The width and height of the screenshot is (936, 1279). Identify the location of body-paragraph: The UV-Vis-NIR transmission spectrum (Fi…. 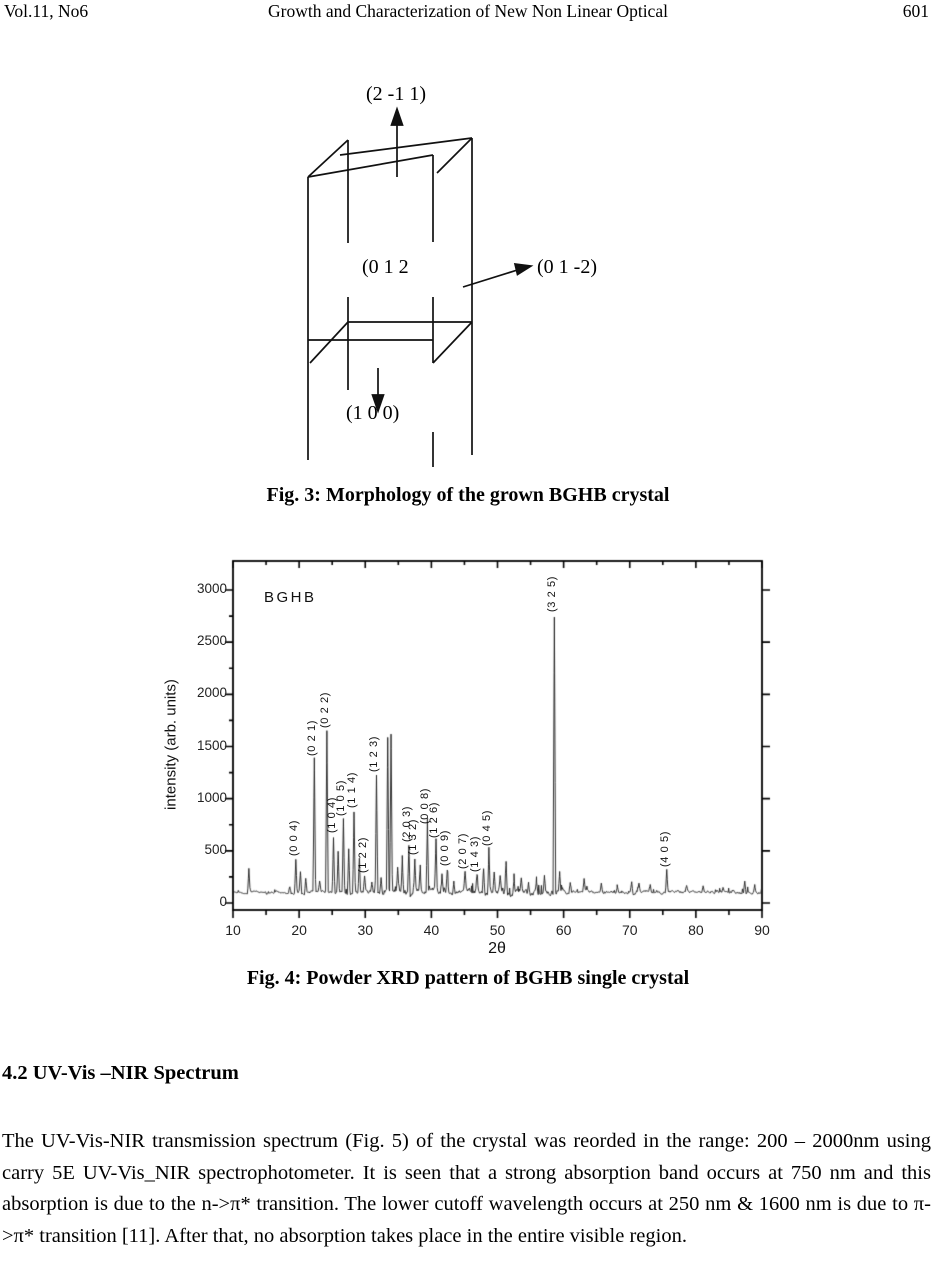
(466, 1189).